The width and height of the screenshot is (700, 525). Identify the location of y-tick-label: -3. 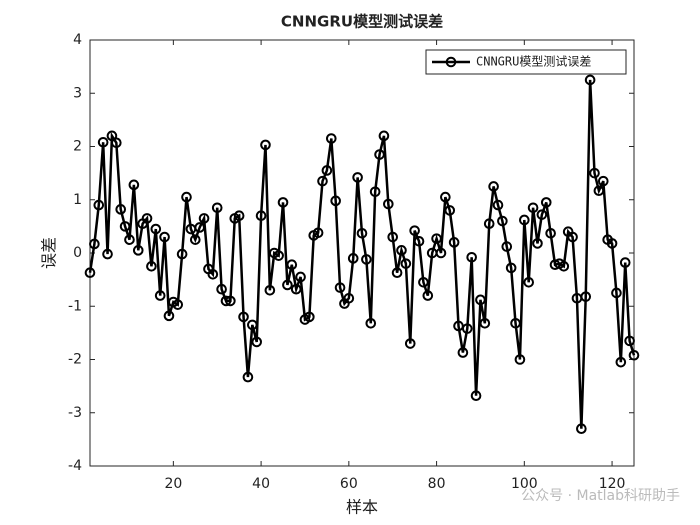
(75, 413).